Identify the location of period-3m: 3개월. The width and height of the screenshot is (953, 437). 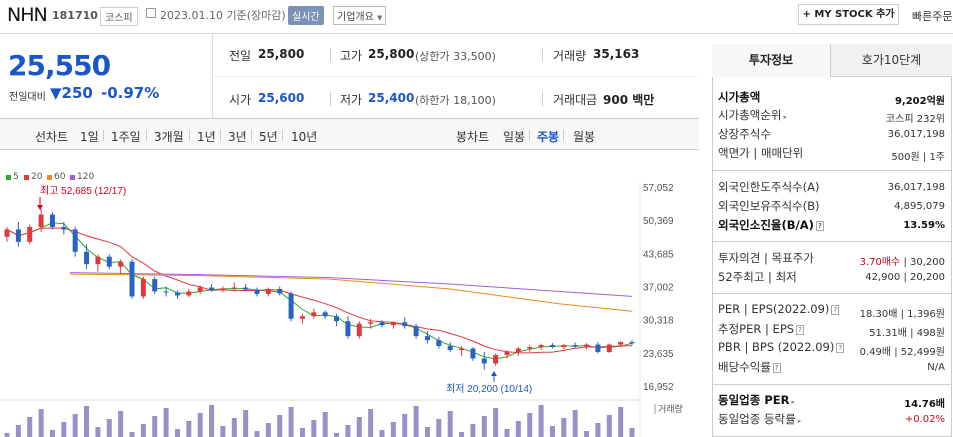
(169, 137).